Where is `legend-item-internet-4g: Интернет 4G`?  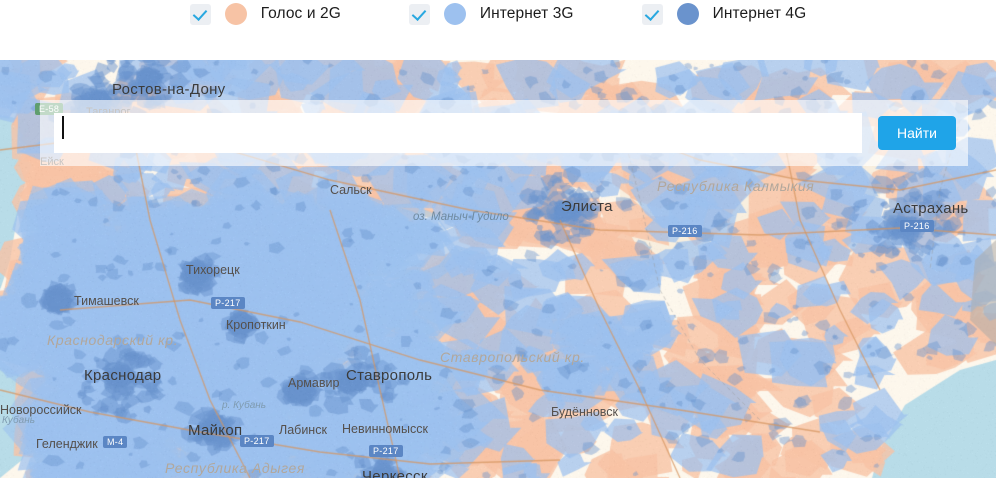
legend-item-internet-4g: Интернет 4G is located at coordinates (724, 14).